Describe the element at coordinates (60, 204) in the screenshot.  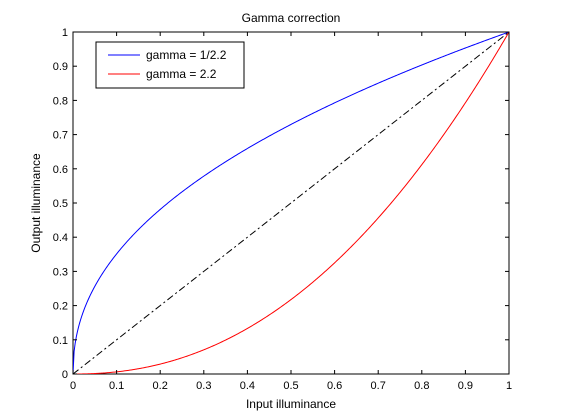
I see `y-tick-label: 0.5` at that location.